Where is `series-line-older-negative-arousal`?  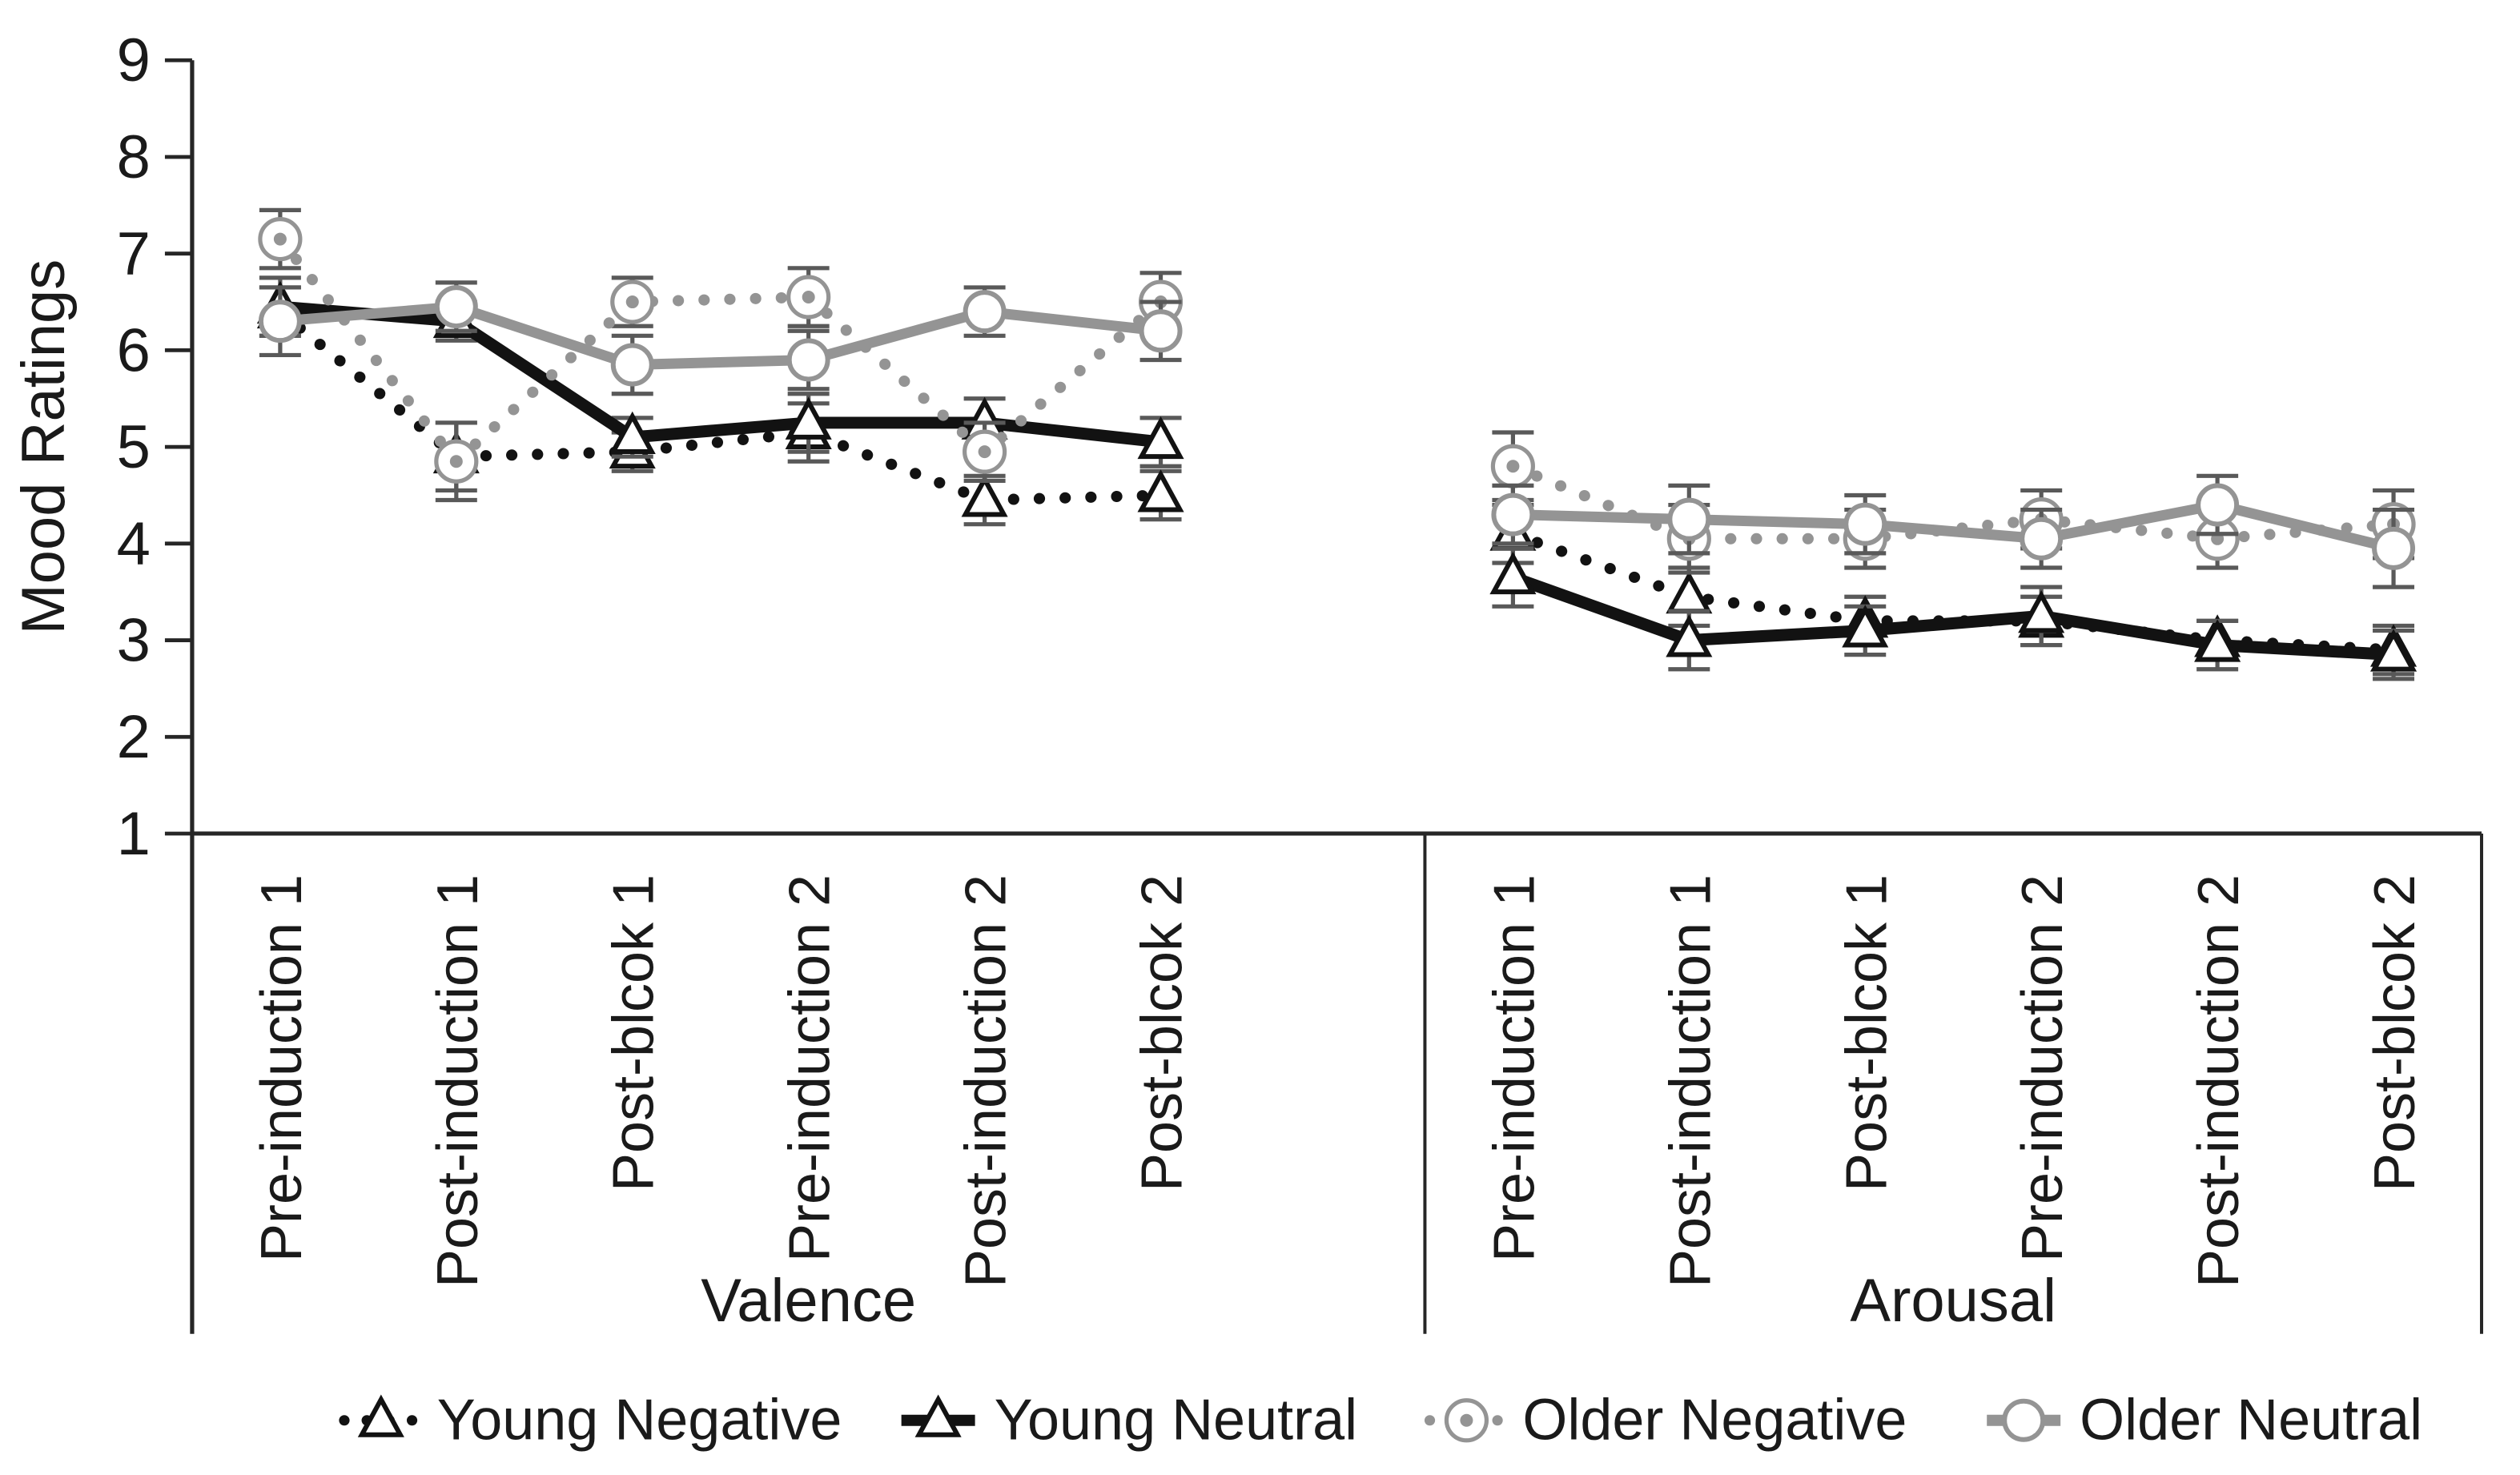 series-line-older-negative-arousal is located at coordinates (1953, 503).